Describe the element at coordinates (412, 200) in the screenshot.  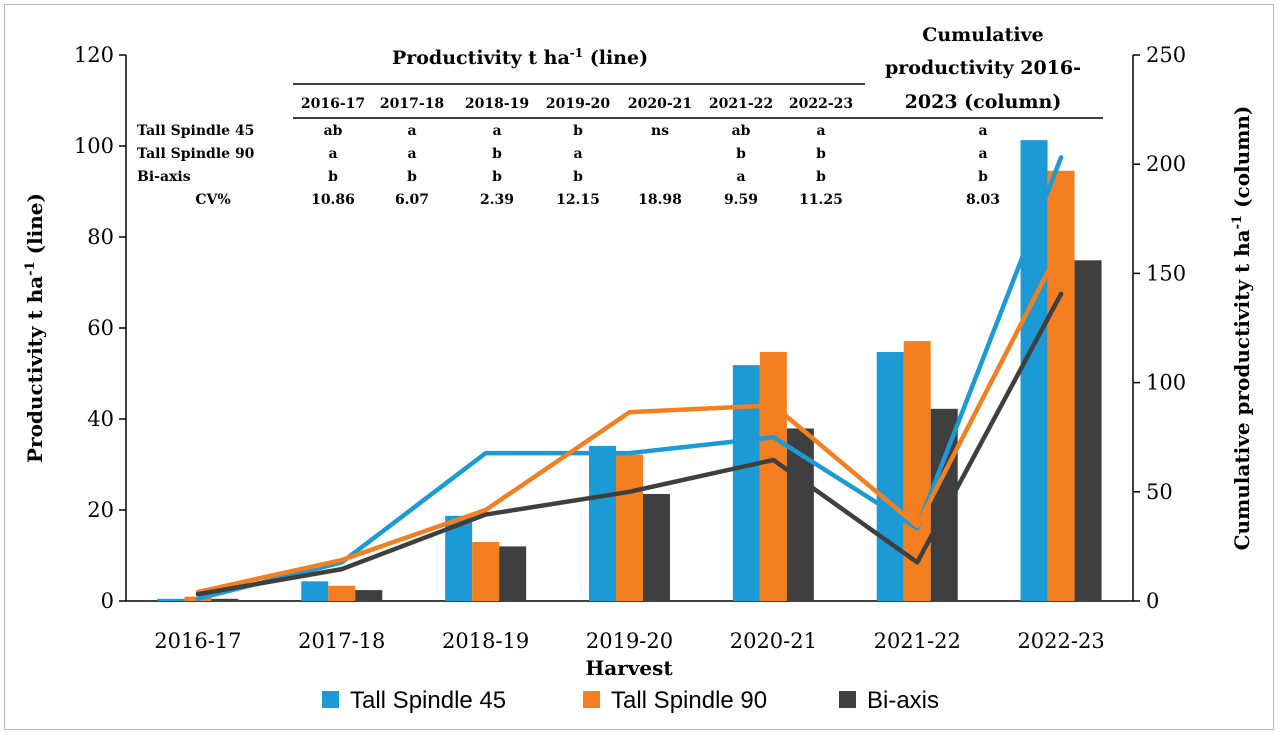
I see `table-cell: 6.07` at that location.